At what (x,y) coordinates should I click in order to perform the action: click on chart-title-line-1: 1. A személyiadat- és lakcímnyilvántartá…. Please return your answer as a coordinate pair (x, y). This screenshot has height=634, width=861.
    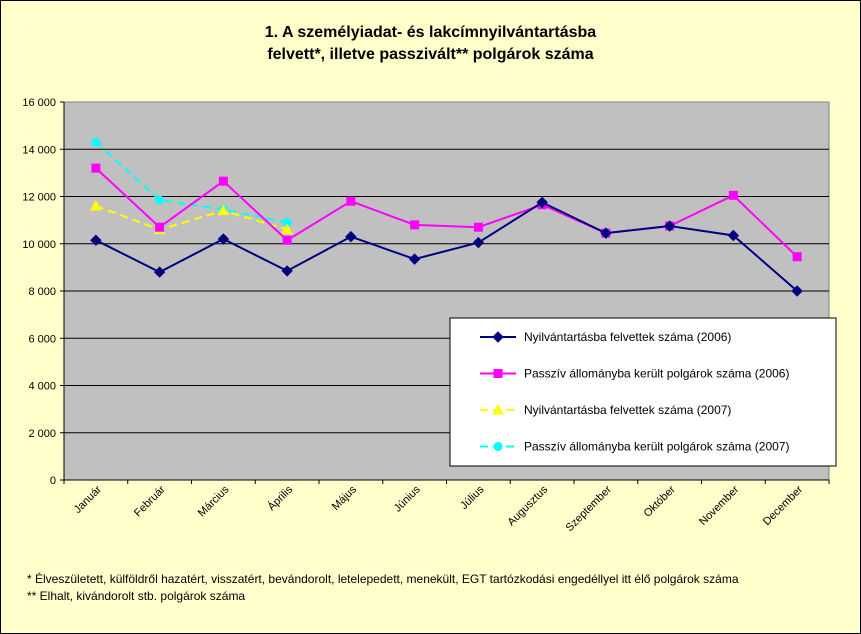
    Looking at the image, I should click on (430, 32).